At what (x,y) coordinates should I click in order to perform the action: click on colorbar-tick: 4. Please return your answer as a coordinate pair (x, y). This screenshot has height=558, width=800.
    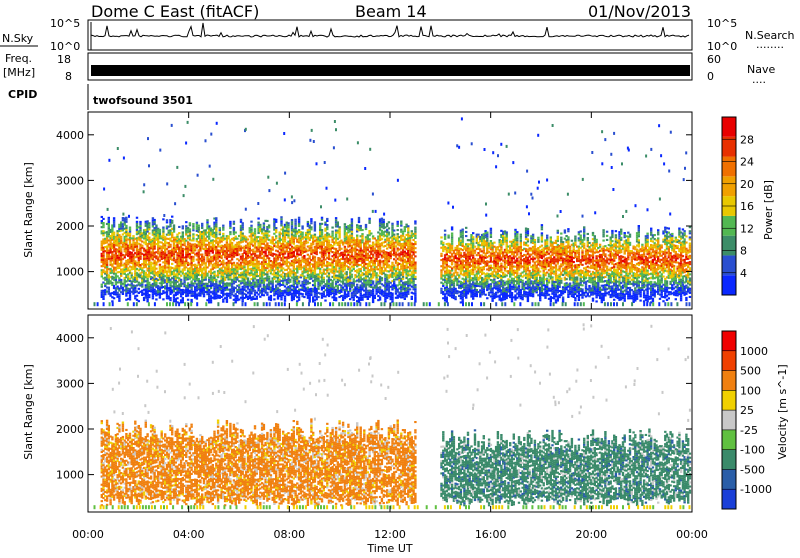
    Looking at the image, I should click on (743, 273).